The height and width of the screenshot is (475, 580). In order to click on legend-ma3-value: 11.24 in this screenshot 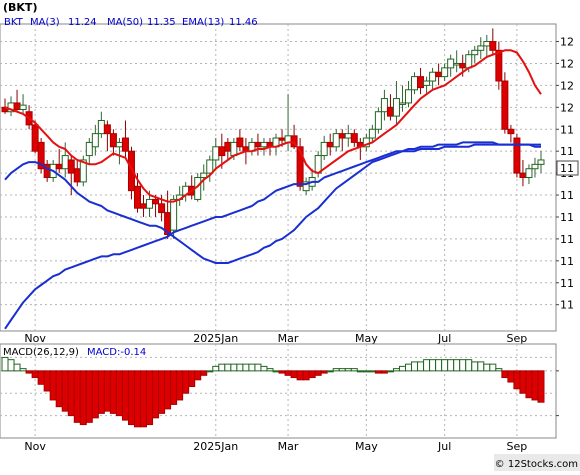, I will do `click(82, 22)`.